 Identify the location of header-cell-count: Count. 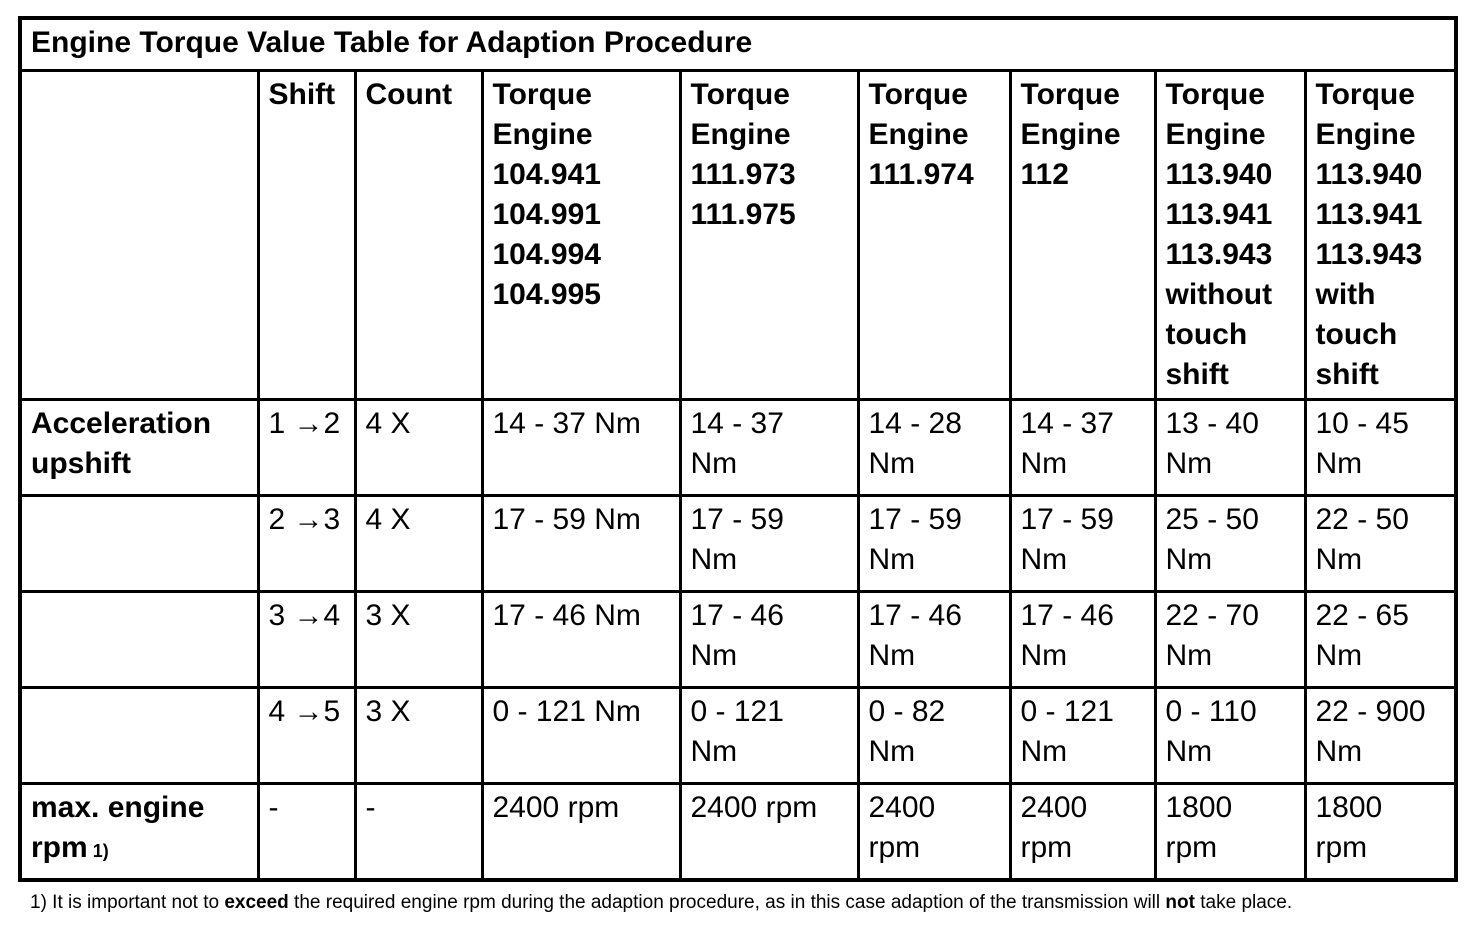
(418, 234).